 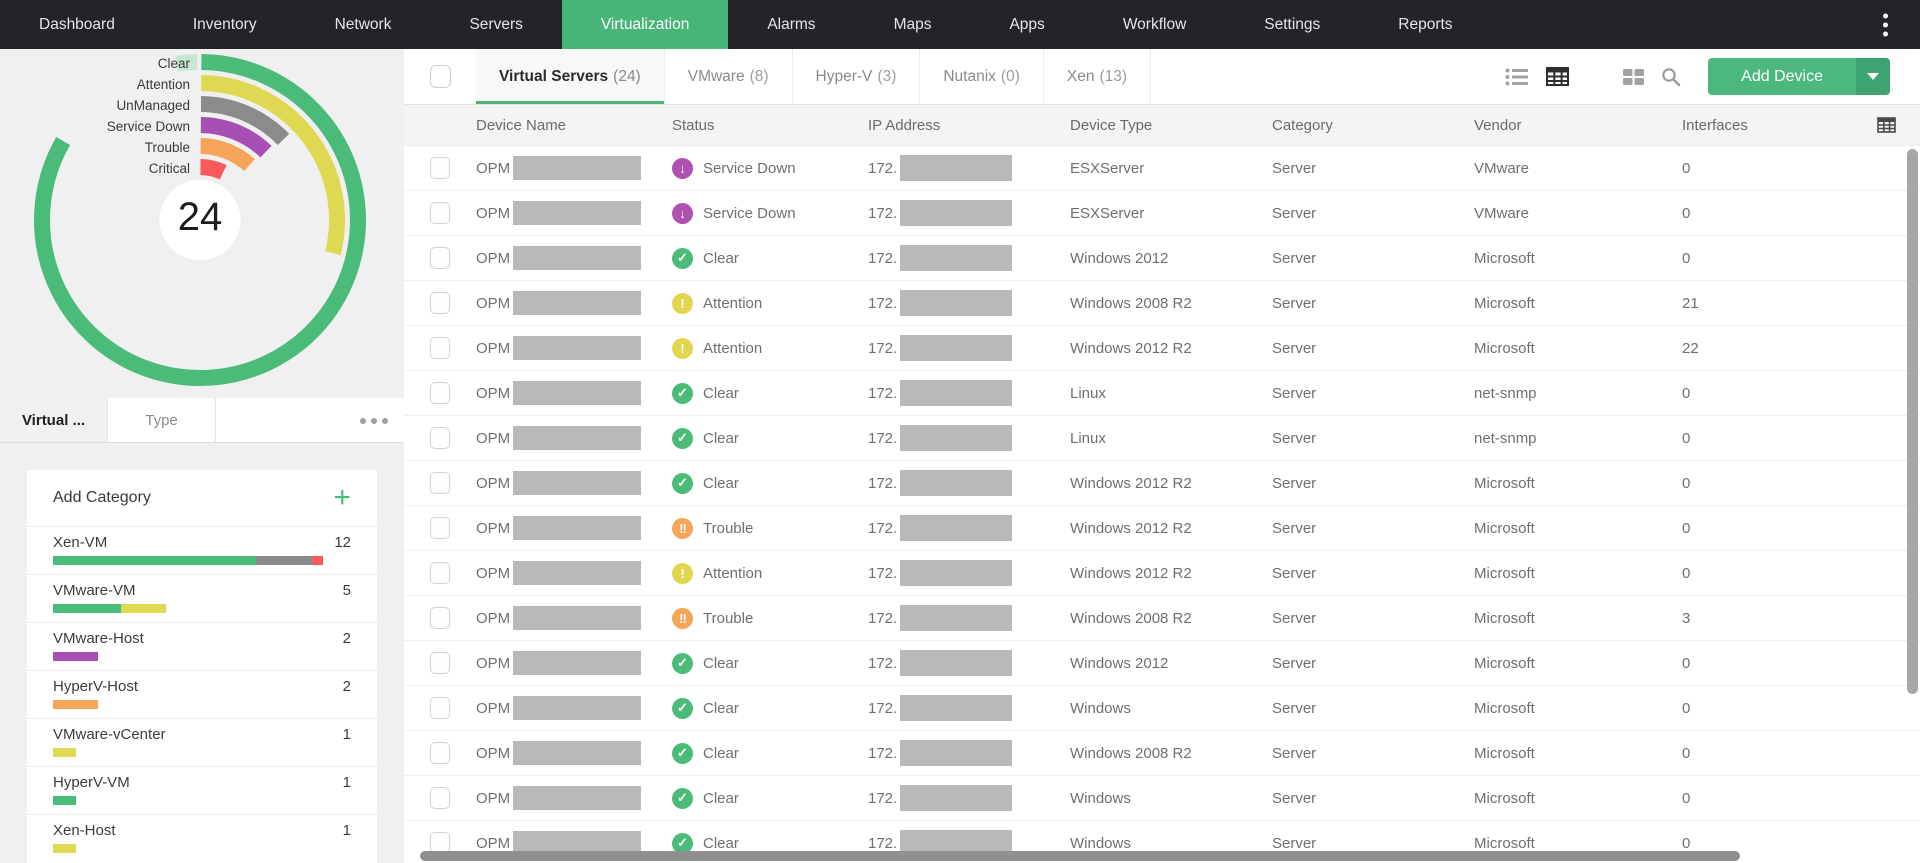 What do you see at coordinates (167, 147) in the screenshot?
I see `legend-label-trouble: Trouble` at bounding box center [167, 147].